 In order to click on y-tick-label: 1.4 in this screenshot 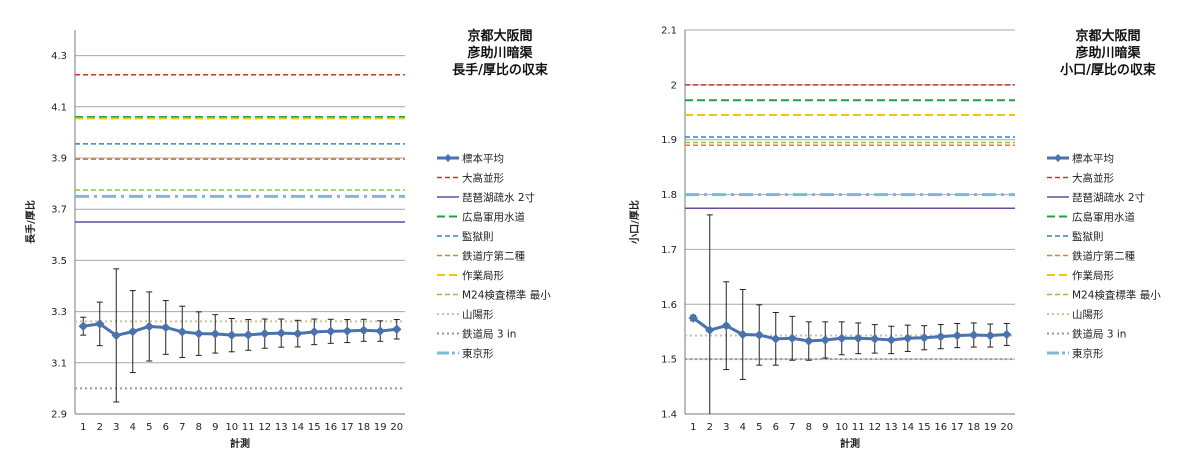, I will do `click(669, 415)`.